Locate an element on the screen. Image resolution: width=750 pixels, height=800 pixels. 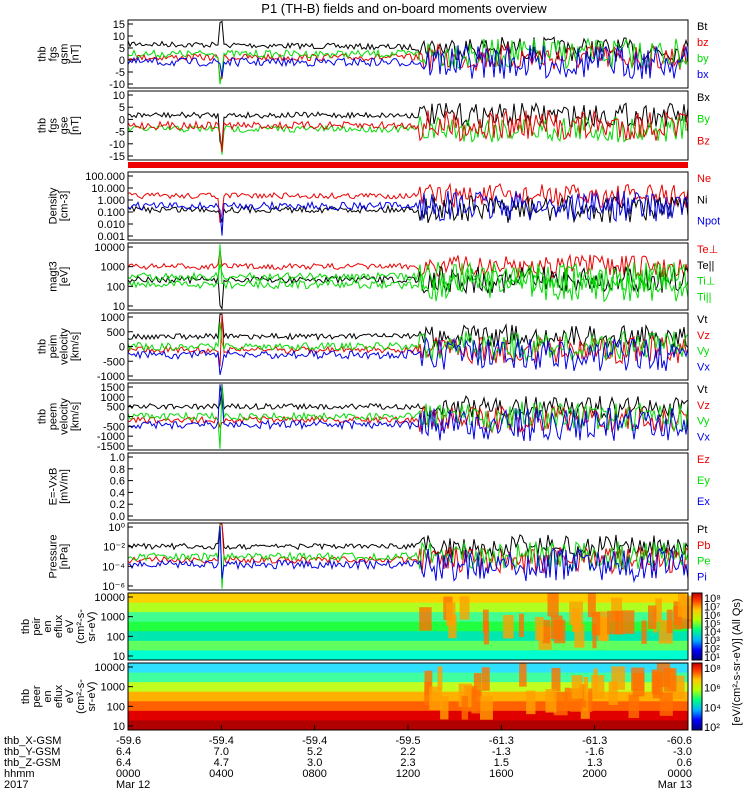
y-tick-label: 0.8 is located at coordinates (117, 470).